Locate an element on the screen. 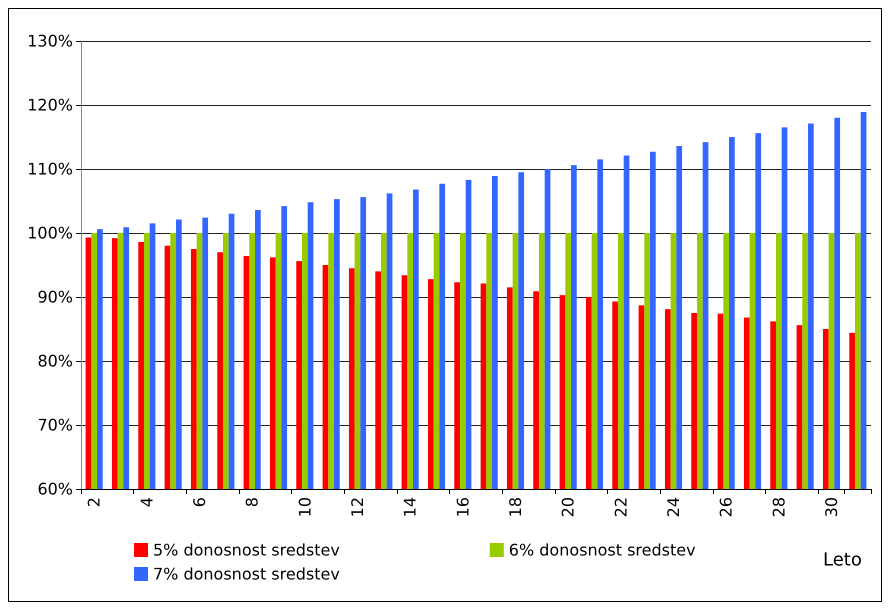  x-tick-label: 2 is located at coordinates (94, 502).